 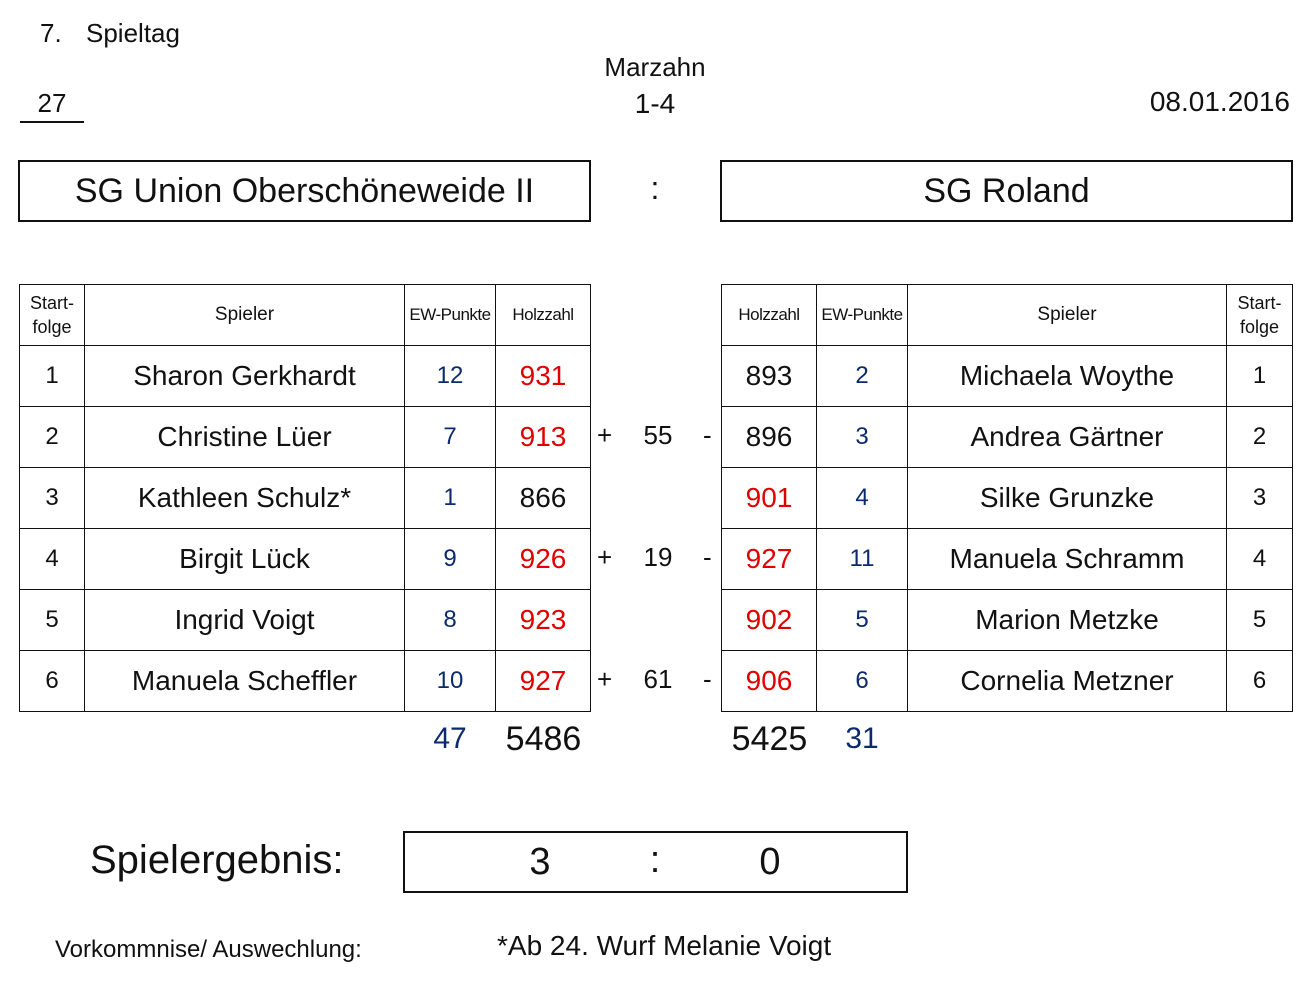 I want to click on home-total-holz: 5486, so click(x=543, y=739).